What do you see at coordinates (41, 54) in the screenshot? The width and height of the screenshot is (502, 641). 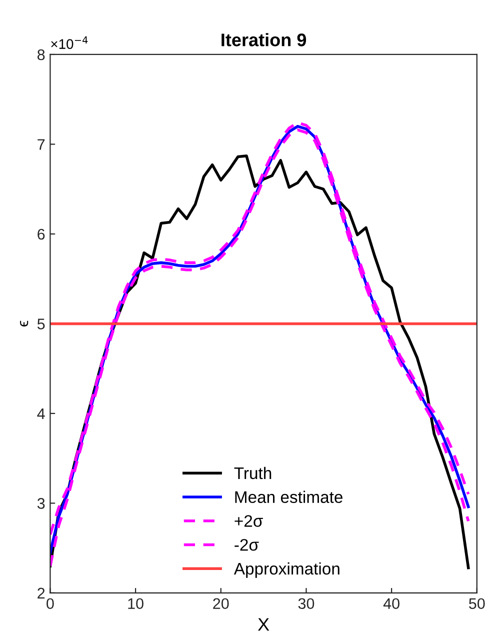 I see `y-tick-label: 8` at bounding box center [41, 54].